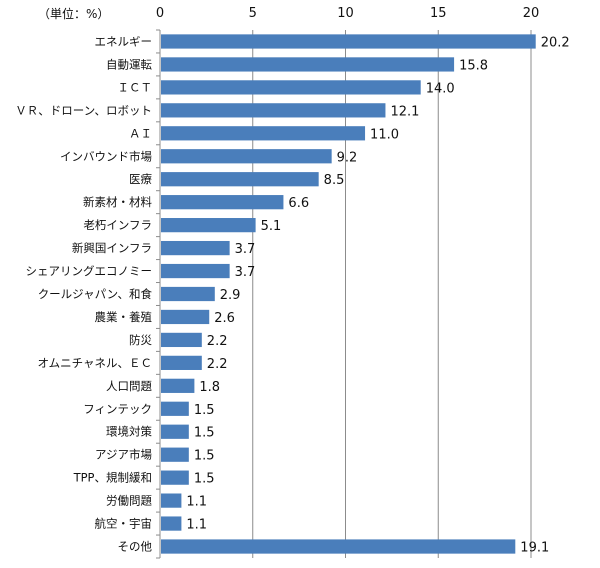 Image resolution: width=600 pixels, height=568 pixels. I want to click on data-label: 12.1, so click(404, 111).